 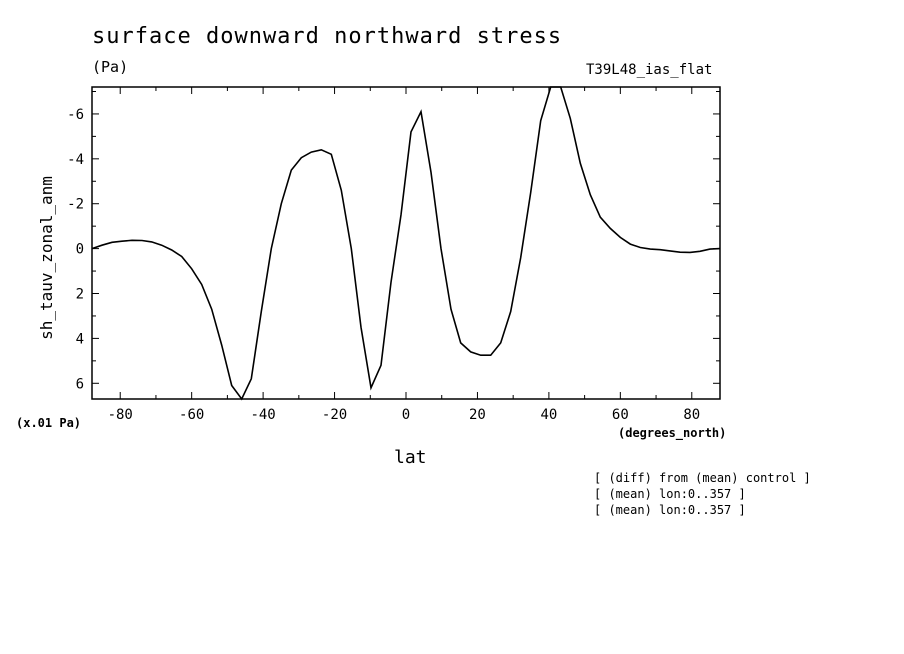 What do you see at coordinates (670, 494) in the screenshot?
I see `annotation-mean-lon-1: [ (mean) lon:0..357 ]` at bounding box center [670, 494].